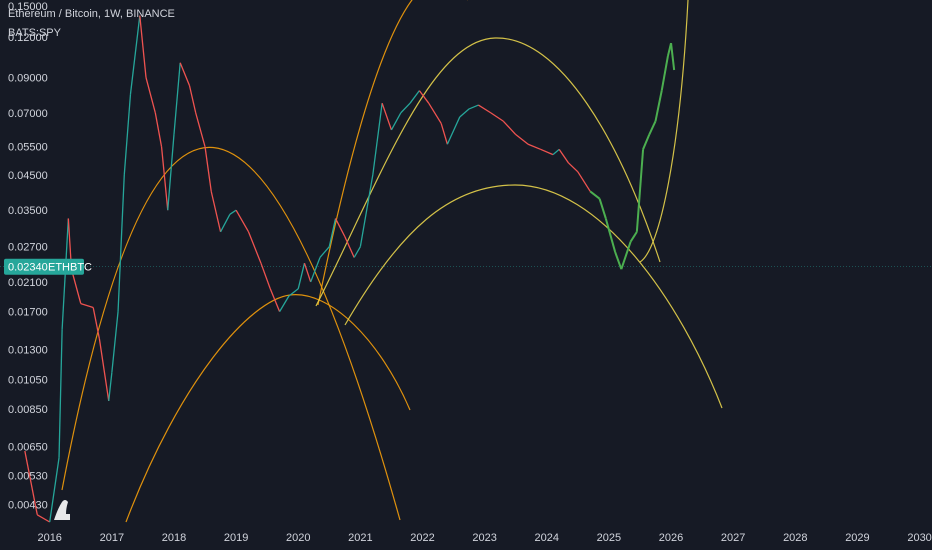 This screenshot has height=550, width=932. Describe the element at coordinates (422, 538) in the screenshot. I see `x-tick-label: 2022` at that location.